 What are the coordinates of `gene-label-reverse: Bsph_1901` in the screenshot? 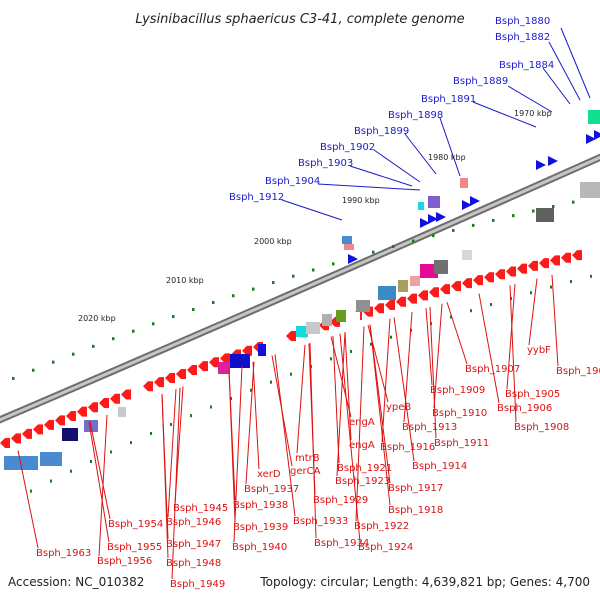 It's located at (578, 371).